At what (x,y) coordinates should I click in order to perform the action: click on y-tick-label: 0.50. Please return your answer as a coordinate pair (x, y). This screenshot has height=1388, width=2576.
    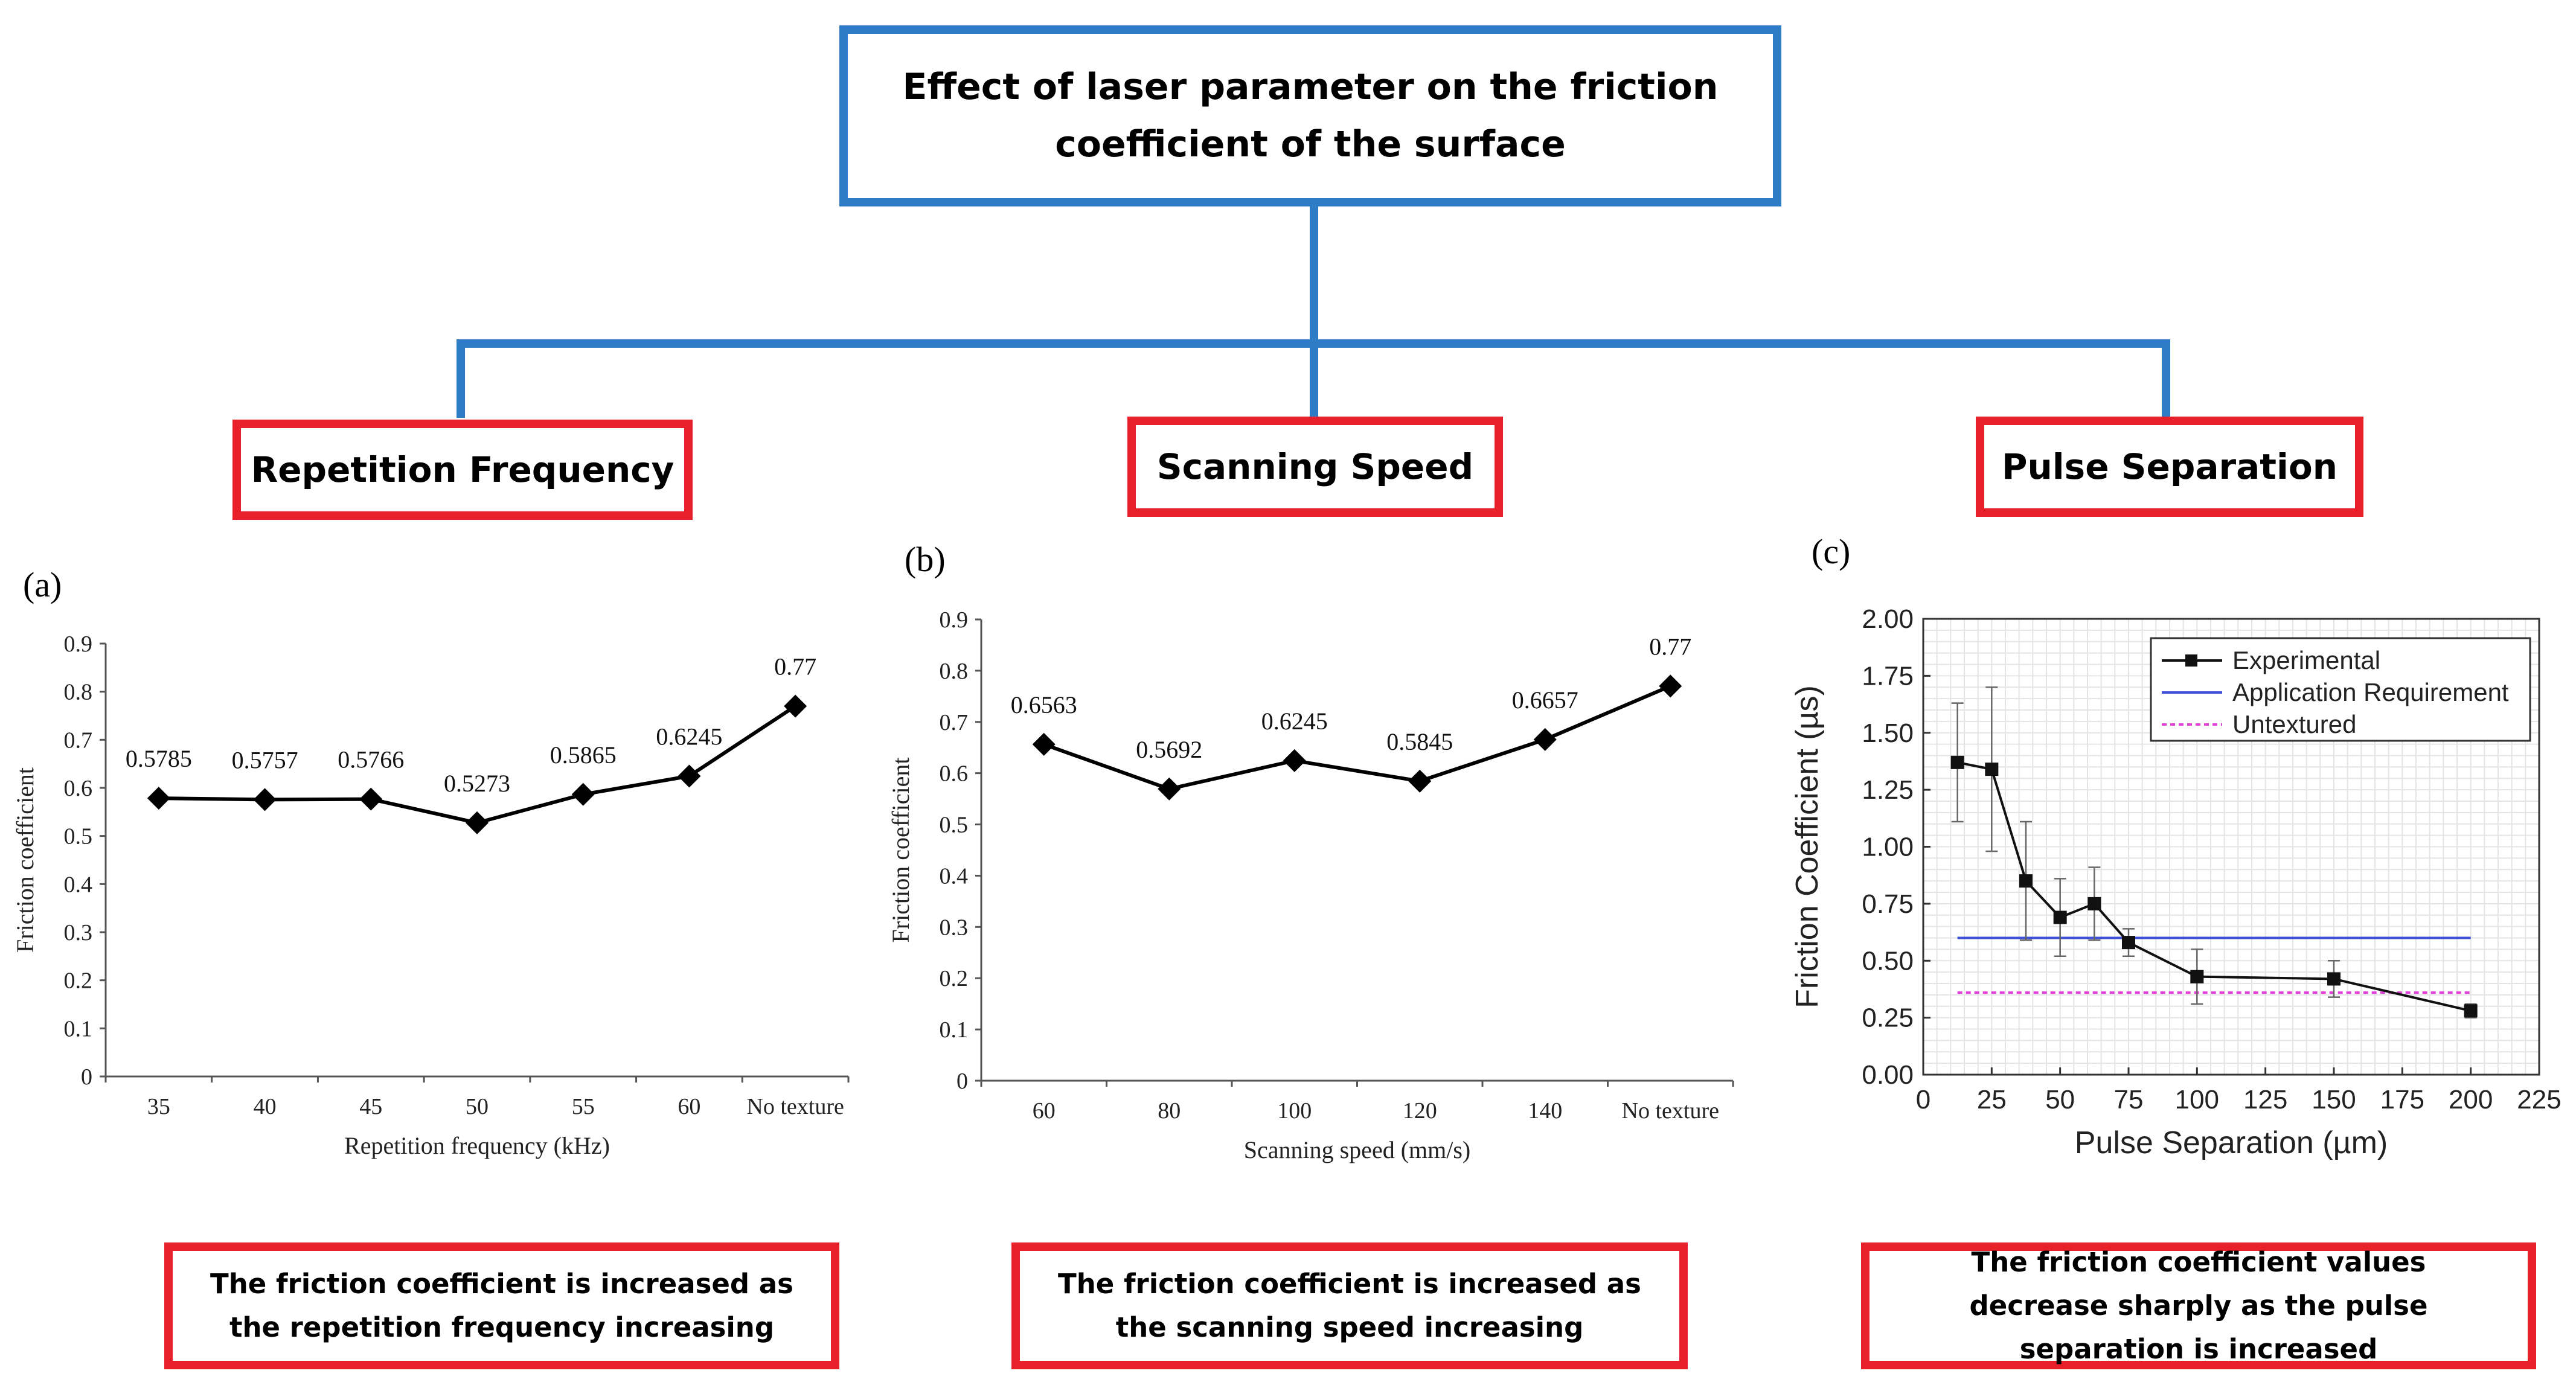
    Looking at the image, I should click on (1888, 961).